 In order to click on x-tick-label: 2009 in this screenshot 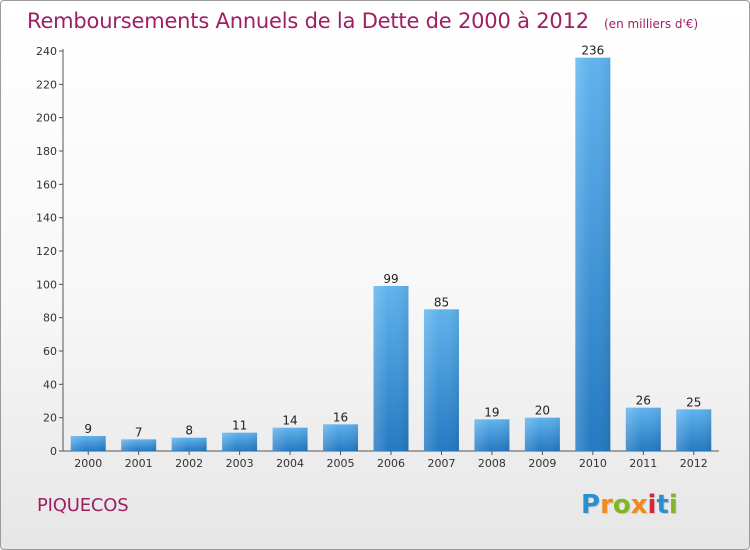, I will do `click(542, 463)`.